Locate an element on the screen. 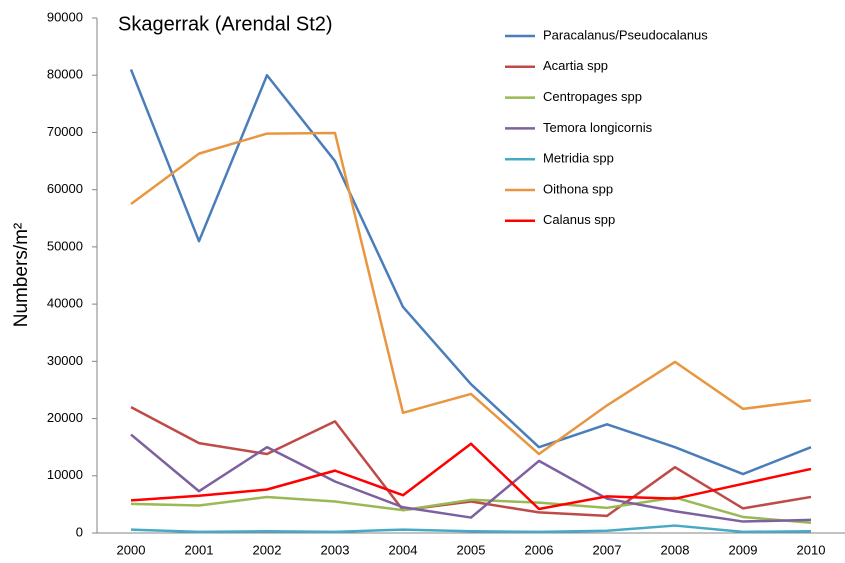 This screenshot has height=563, width=845. x-tick-label: 2001 is located at coordinates (199, 549).